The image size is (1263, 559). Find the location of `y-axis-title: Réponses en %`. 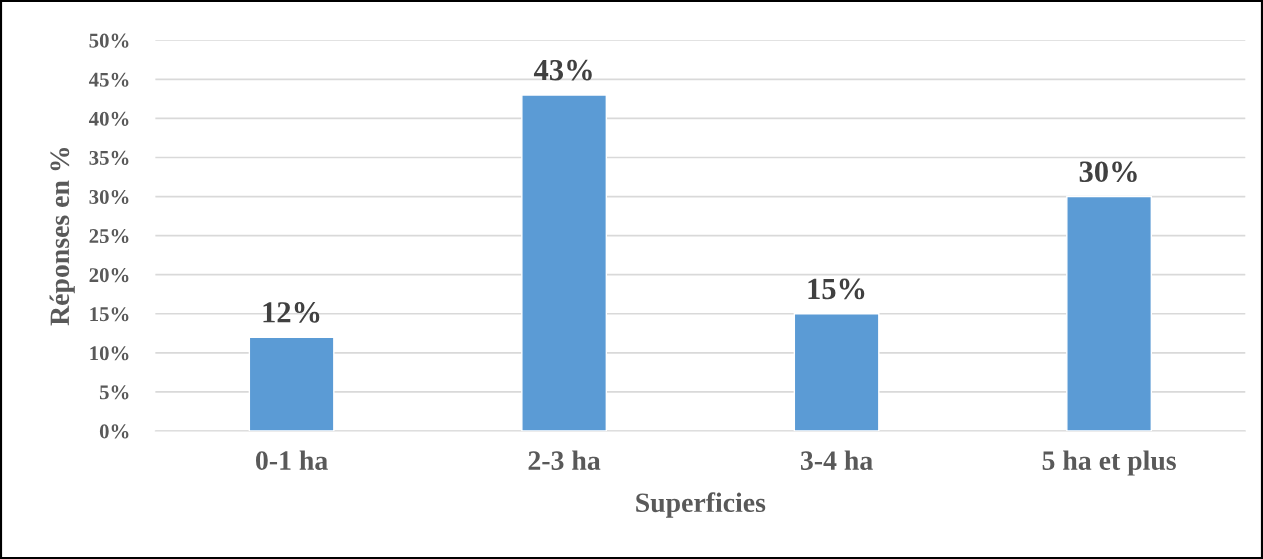

y-axis-title: Réponses en % is located at coordinates (62, 236).